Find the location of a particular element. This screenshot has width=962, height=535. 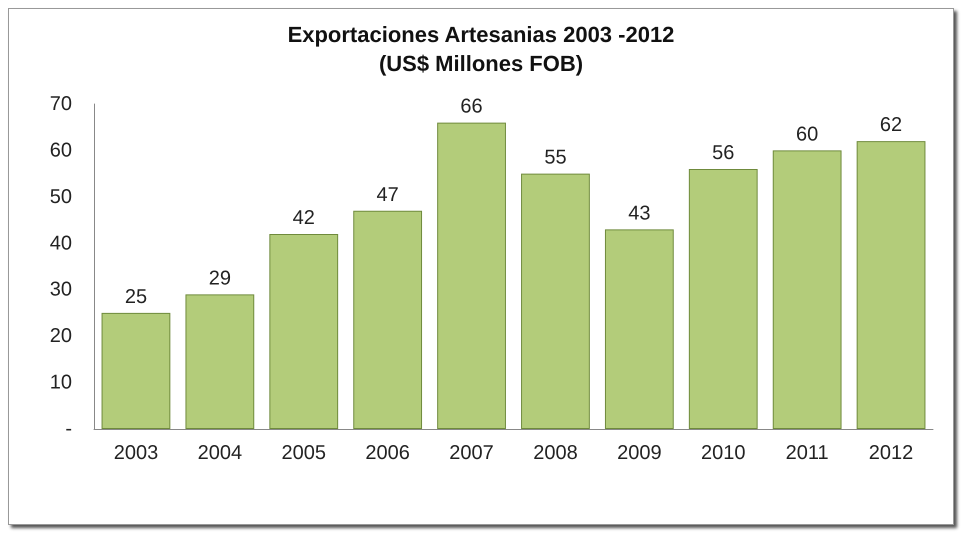

x-tick-label: 2012 is located at coordinates (891, 453).